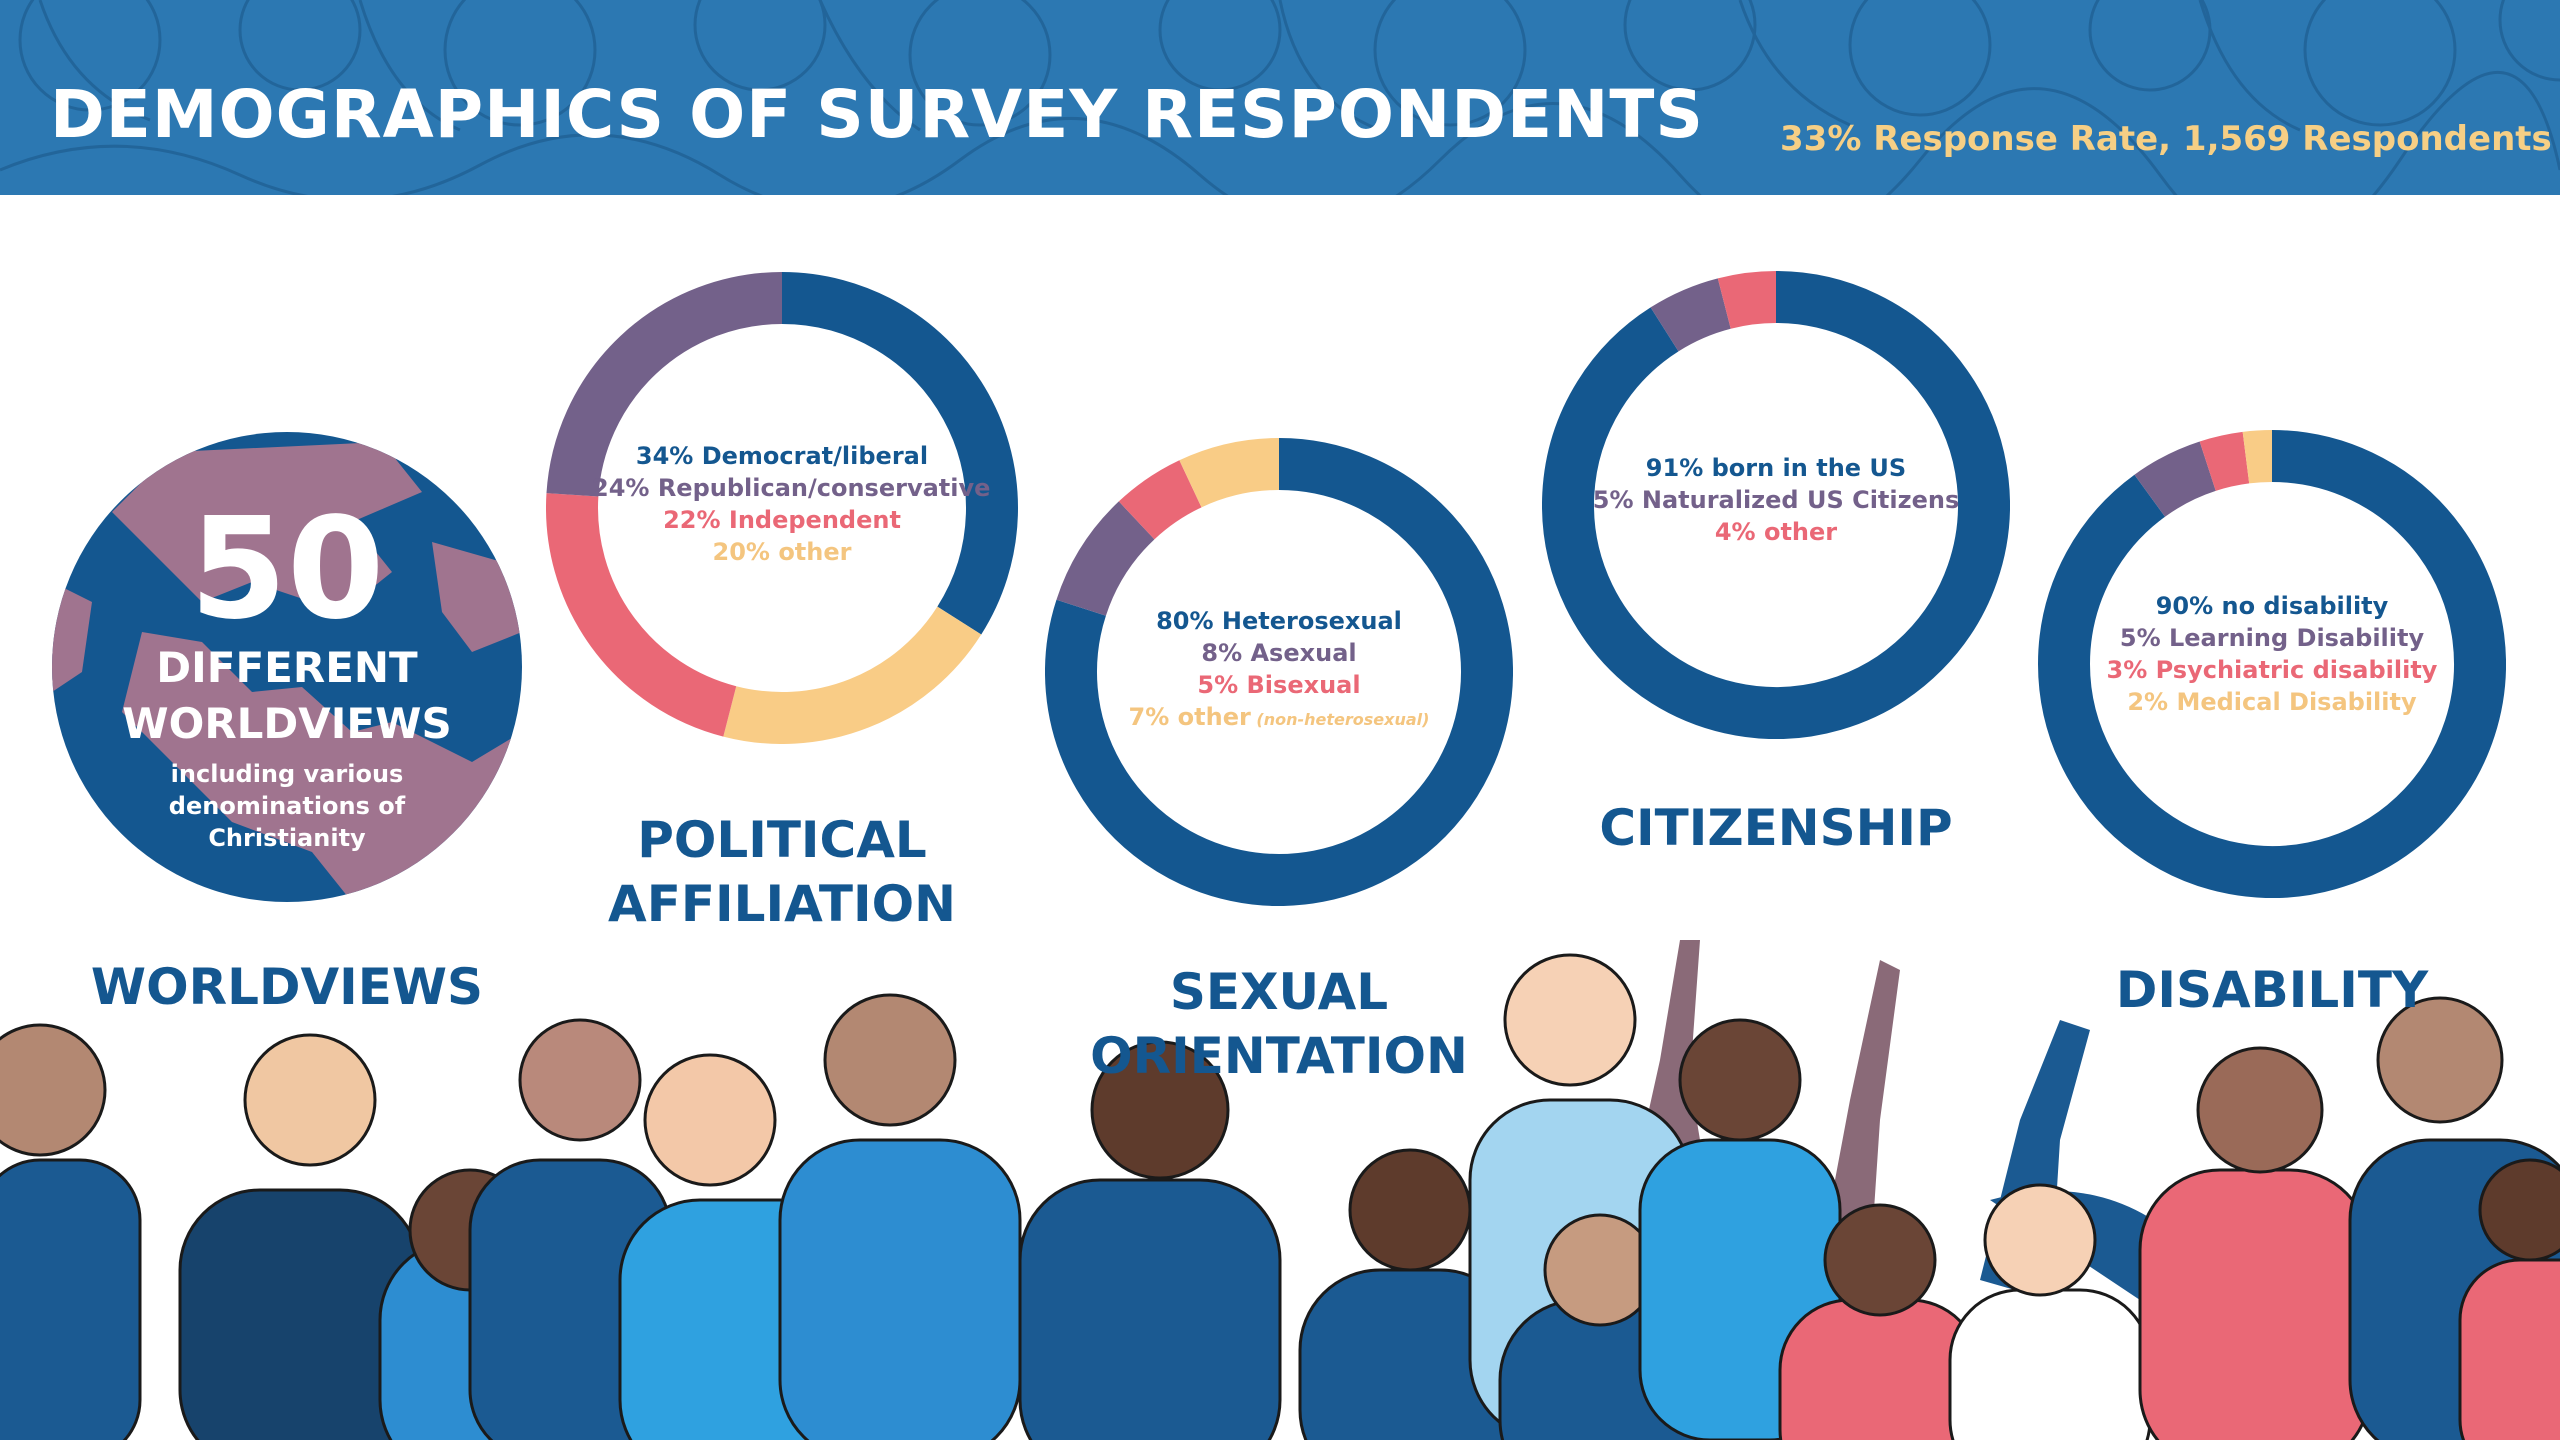 This screenshot has width=2560, height=1440. I want to click on worldviews-count: 50, so click(287, 569).